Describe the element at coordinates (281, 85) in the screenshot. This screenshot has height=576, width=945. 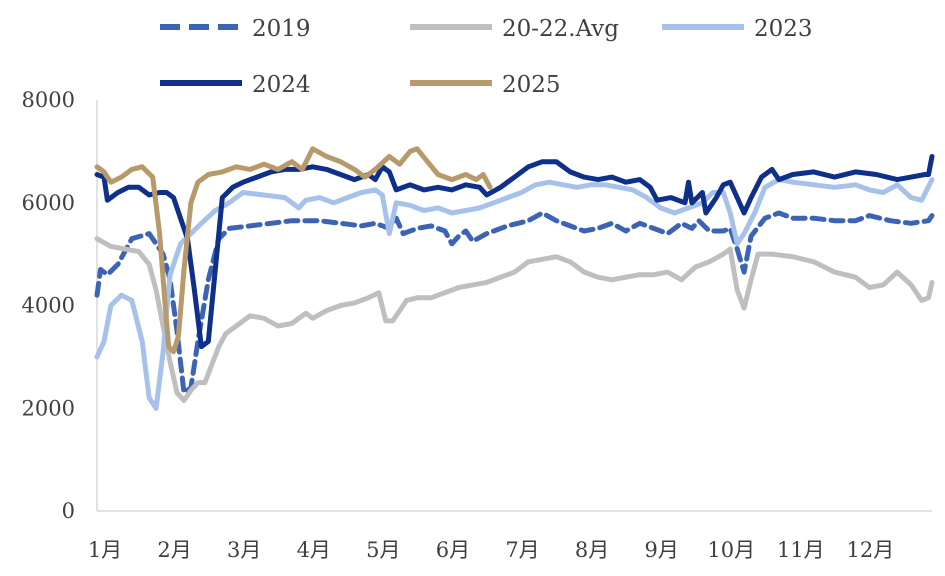
I see `legend-label-2024: 2024` at that location.